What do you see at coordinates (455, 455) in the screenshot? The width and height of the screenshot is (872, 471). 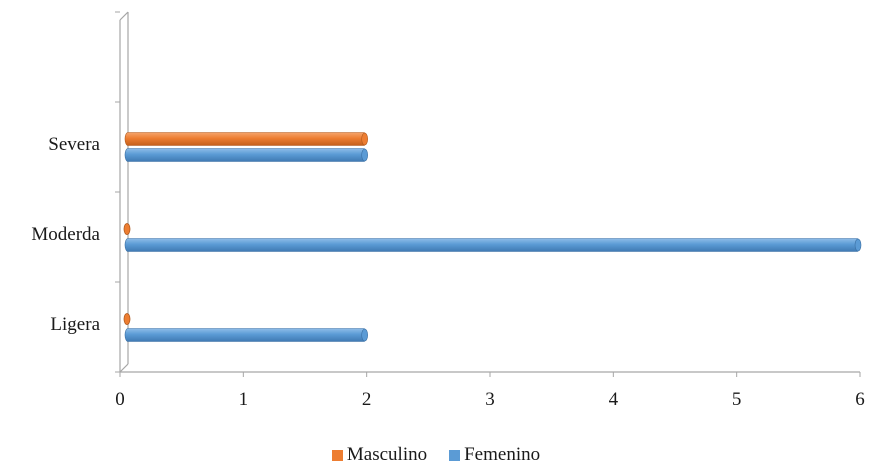 I see `legend-swatch-femenino` at bounding box center [455, 455].